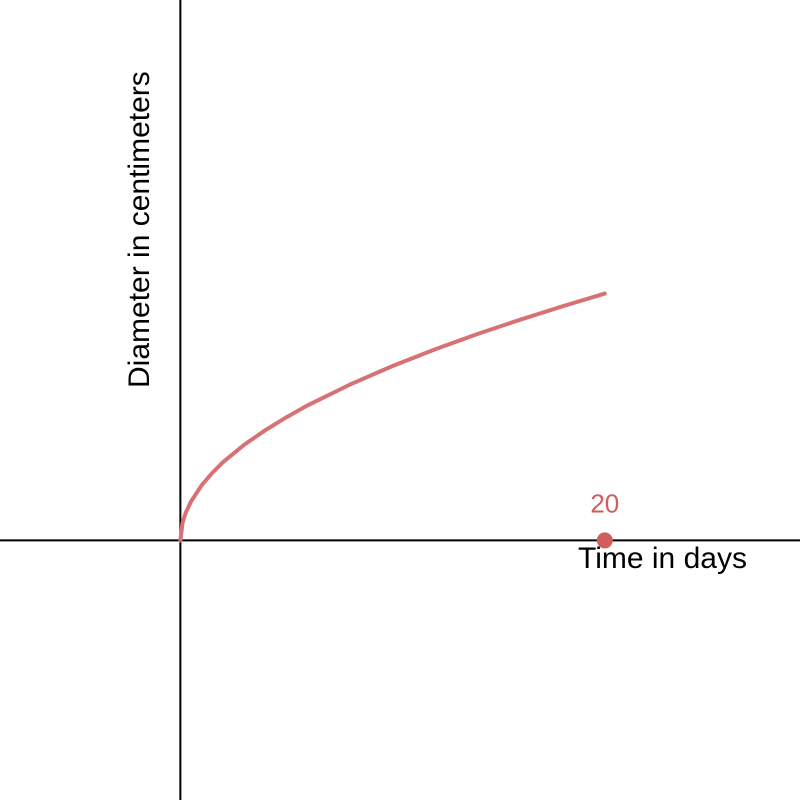  What do you see at coordinates (662, 558) in the screenshot?
I see `x-axis-label: Time in days` at bounding box center [662, 558].